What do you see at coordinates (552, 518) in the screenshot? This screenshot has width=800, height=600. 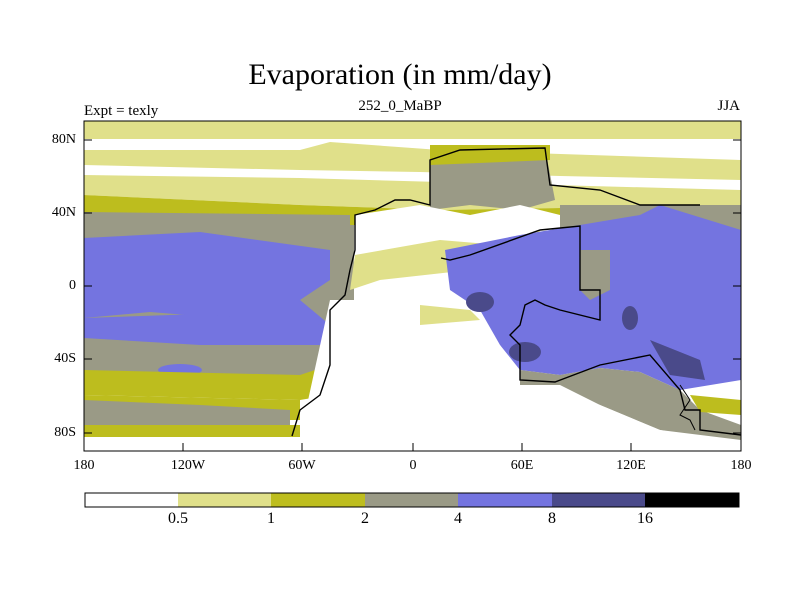 I see `colorbar-label-8: 8` at bounding box center [552, 518].